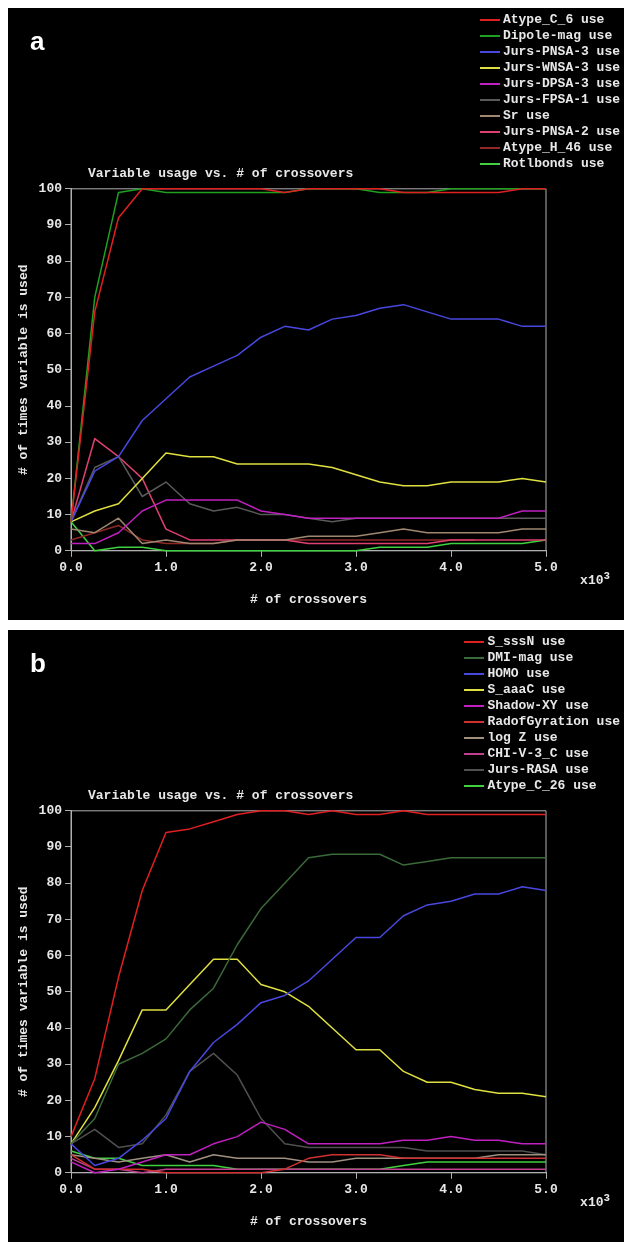  Describe the element at coordinates (526, 642) in the screenshot. I see `legend-label: S_sssN use` at that location.